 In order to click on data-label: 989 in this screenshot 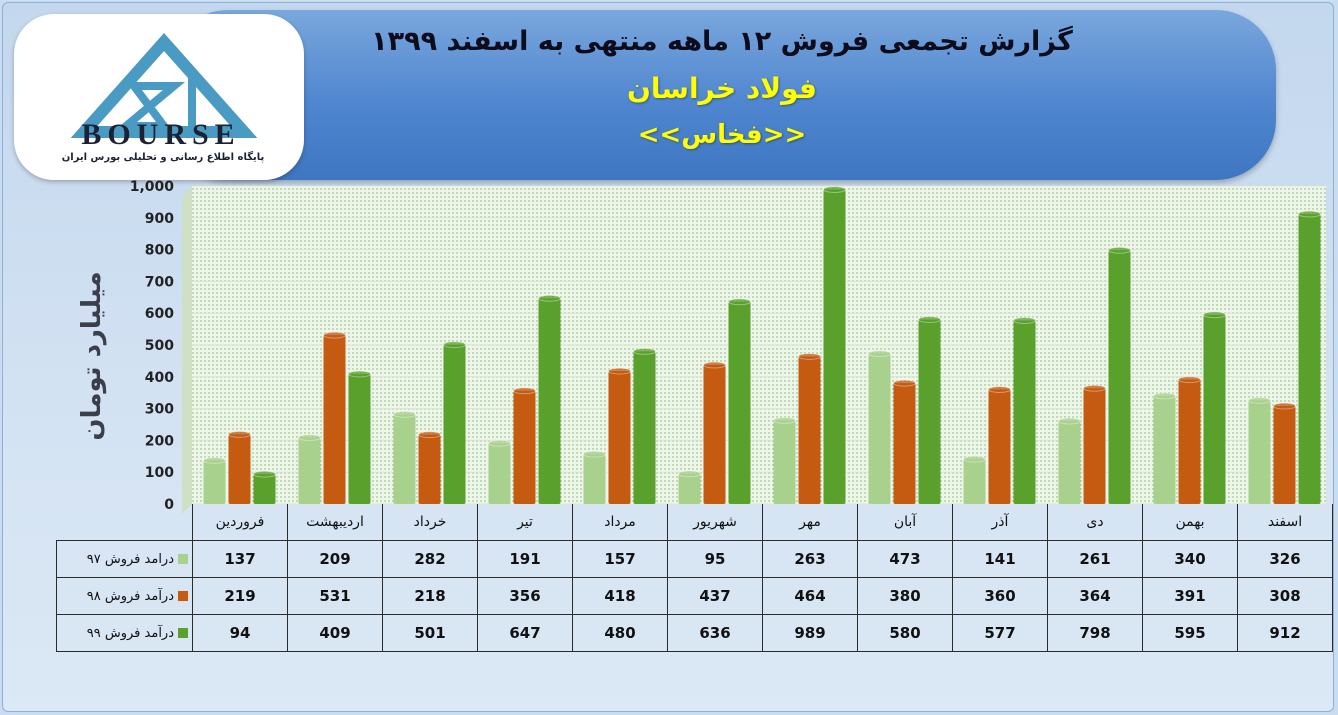, I will do `click(810, 633)`.